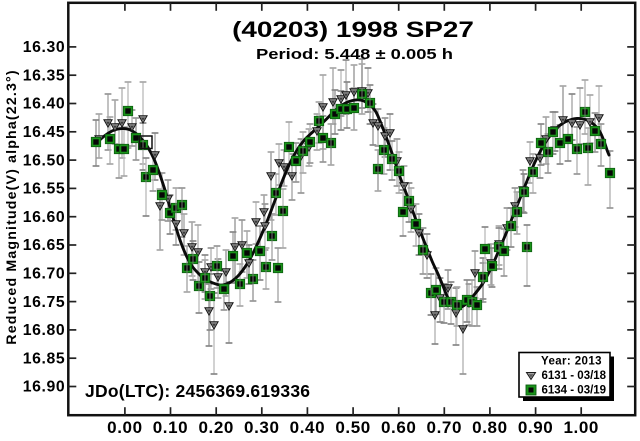 The width and height of the screenshot is (640, 441). What do you see at coordinates (353, 427) in the screenshot?
I see `svg-text: 0.50` at bounding box center [353, 427].